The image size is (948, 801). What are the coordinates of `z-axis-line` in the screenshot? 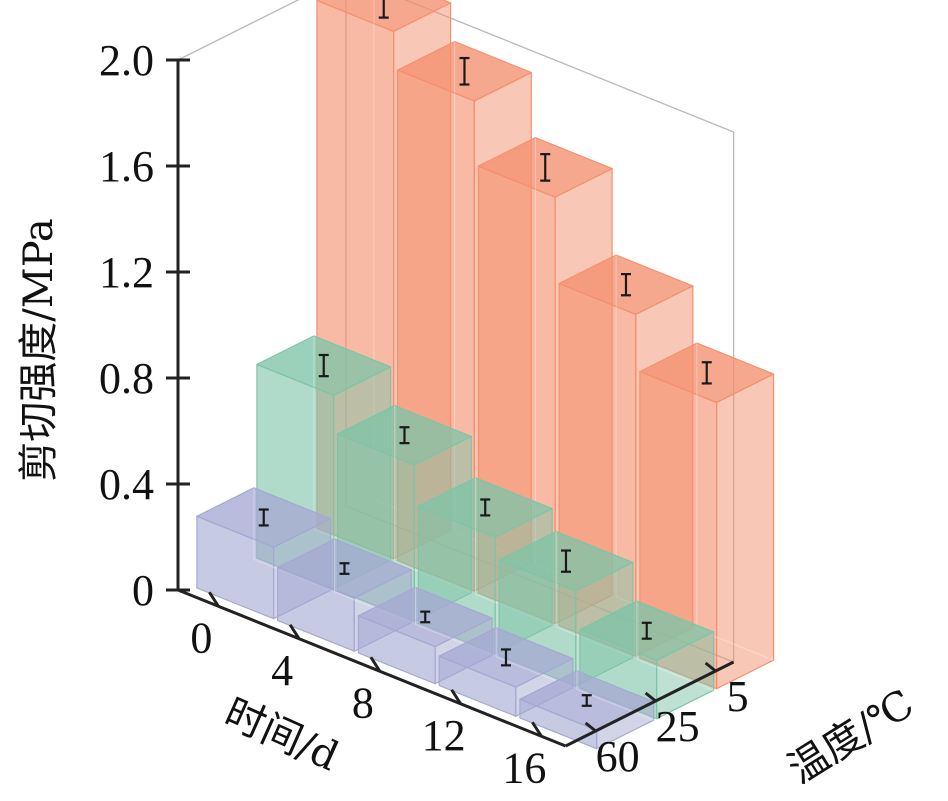 It's located at (649, 704).